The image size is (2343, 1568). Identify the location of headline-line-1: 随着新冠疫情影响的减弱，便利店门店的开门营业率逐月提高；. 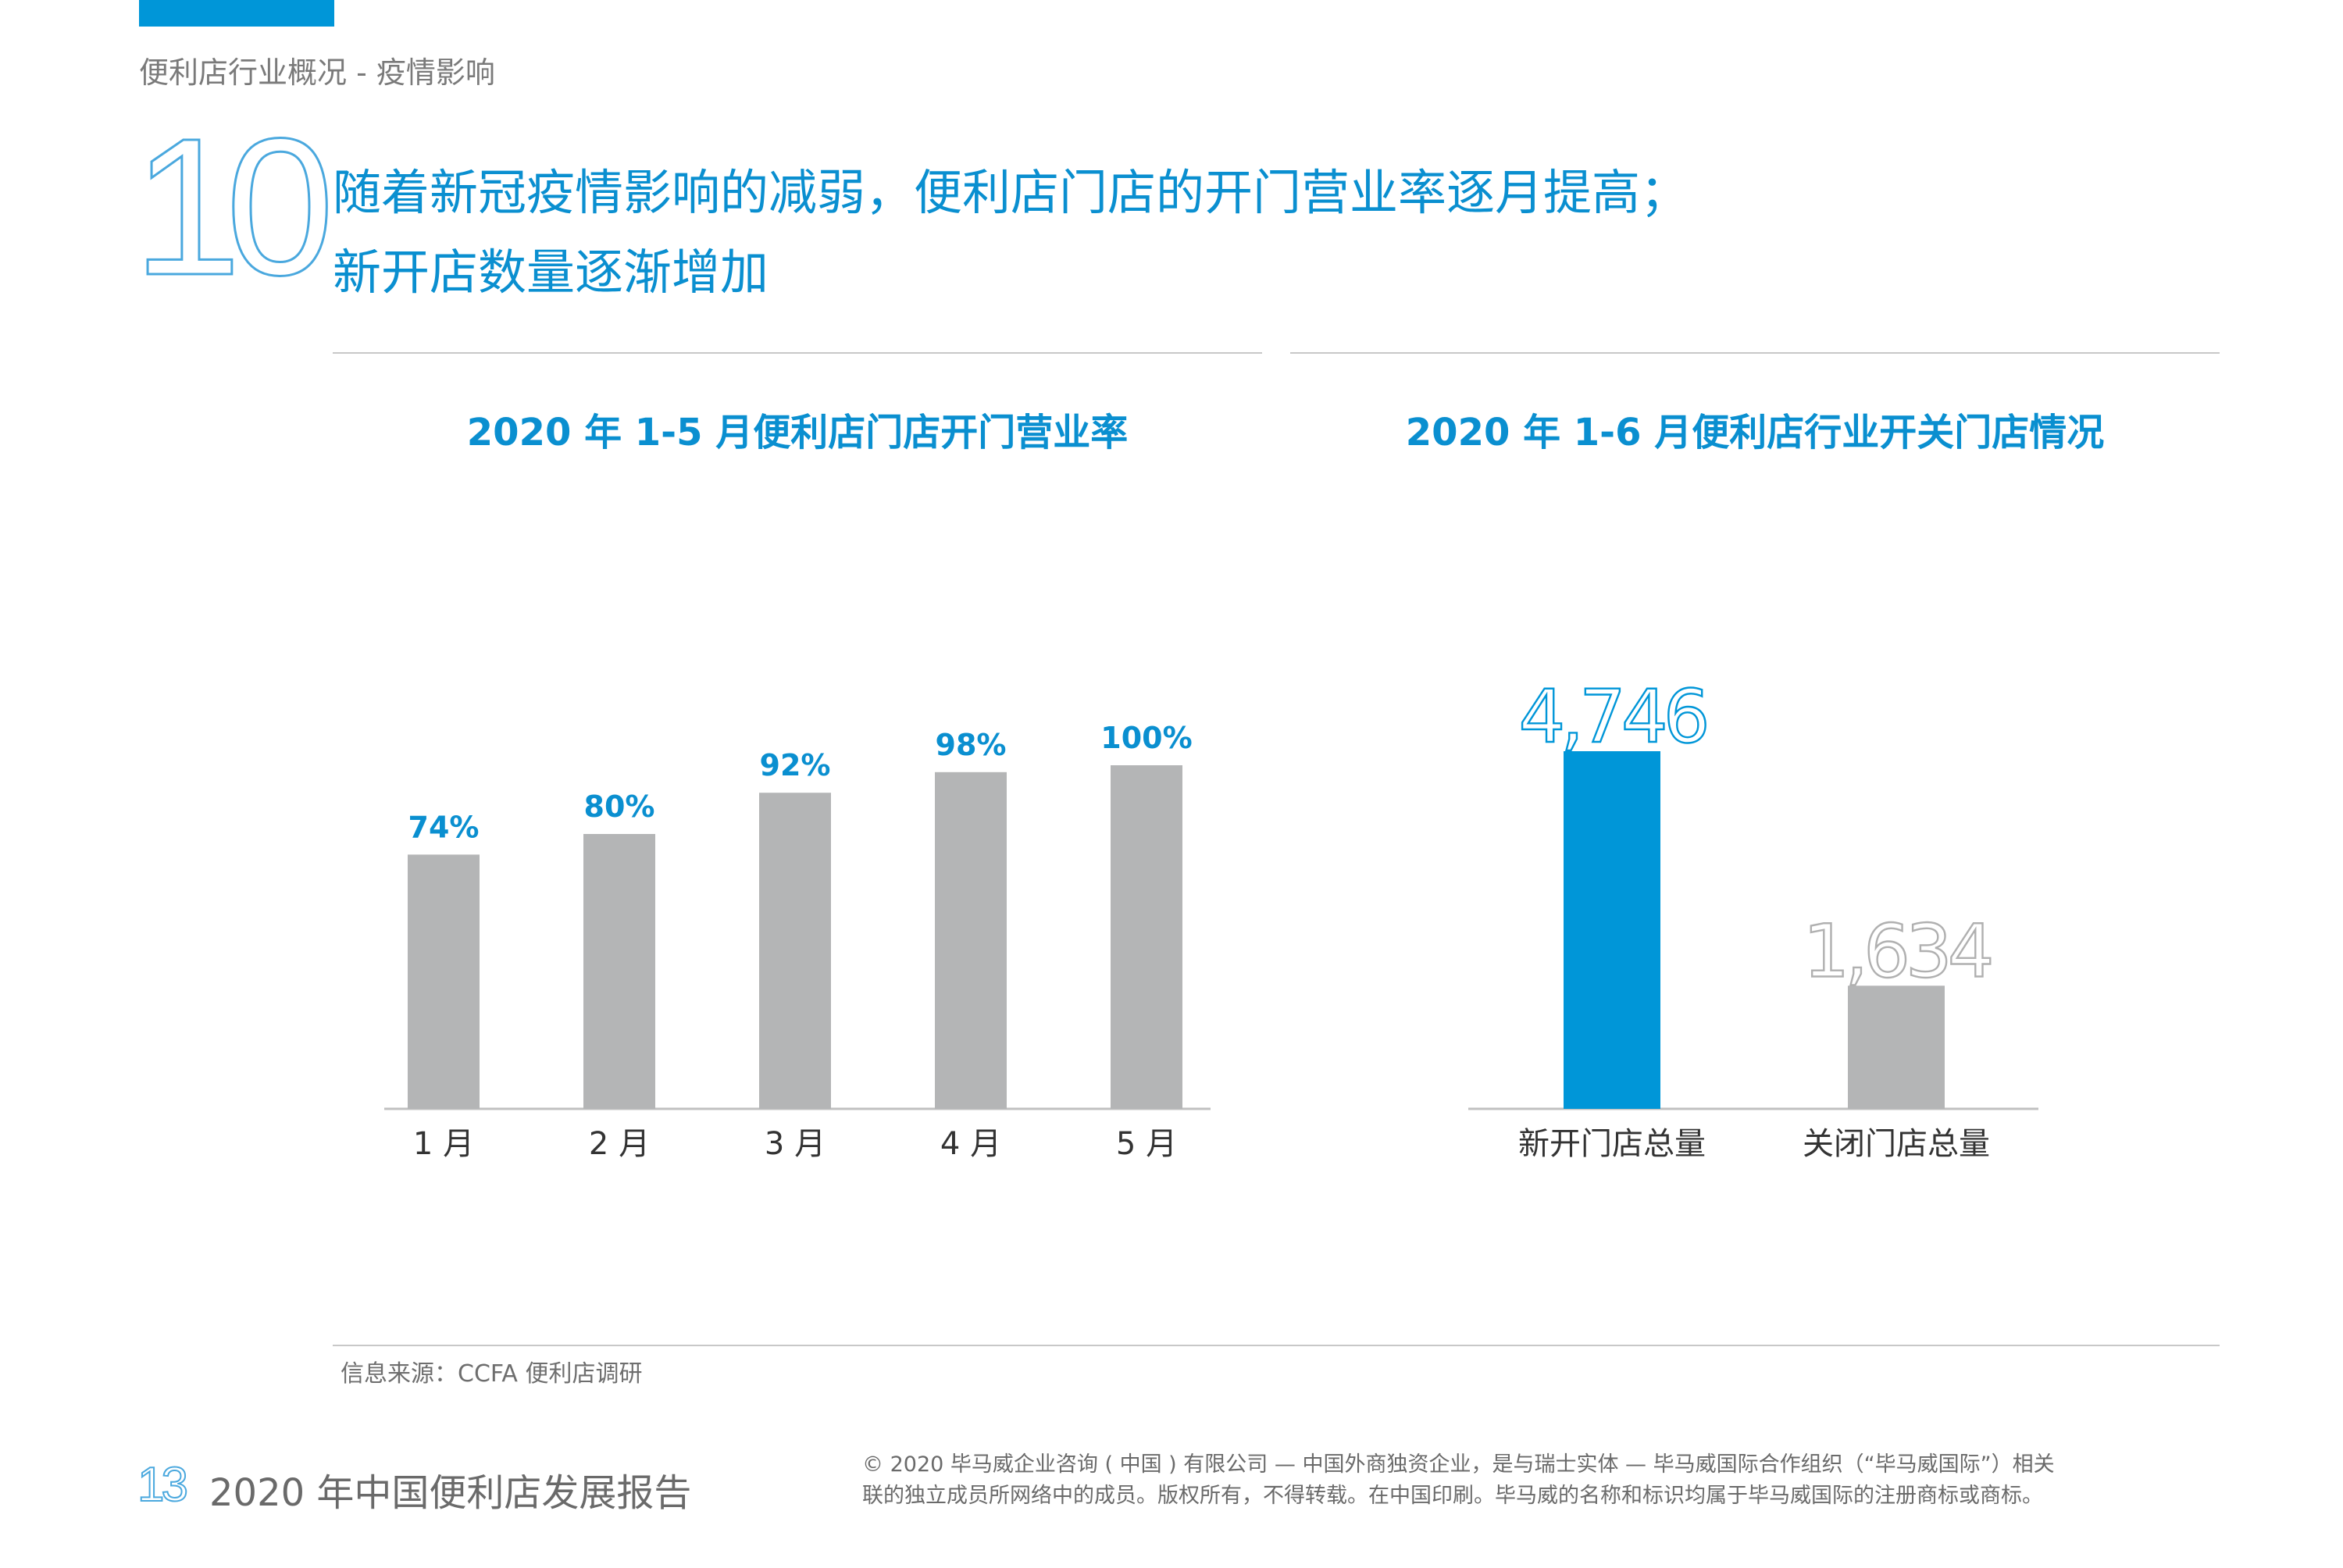
(1011, 192).